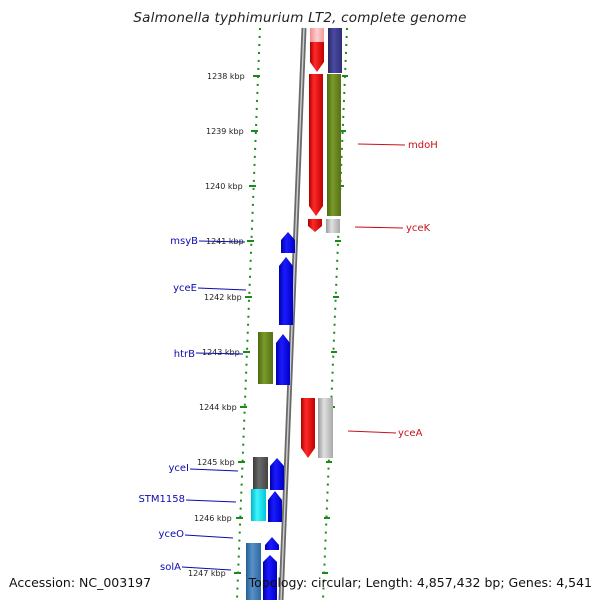 This screenshot has height=600, width=600. Describe the element at coordinates (178, 468) in the screenshot. I see `gene-label-yceI: yceI` at that location.